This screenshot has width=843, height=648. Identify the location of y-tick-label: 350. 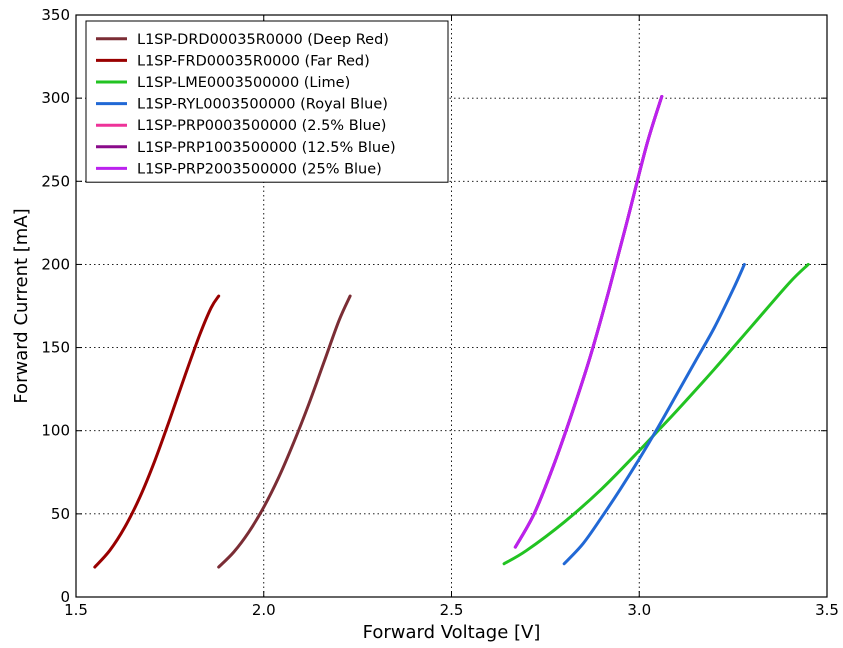
(55, 15).